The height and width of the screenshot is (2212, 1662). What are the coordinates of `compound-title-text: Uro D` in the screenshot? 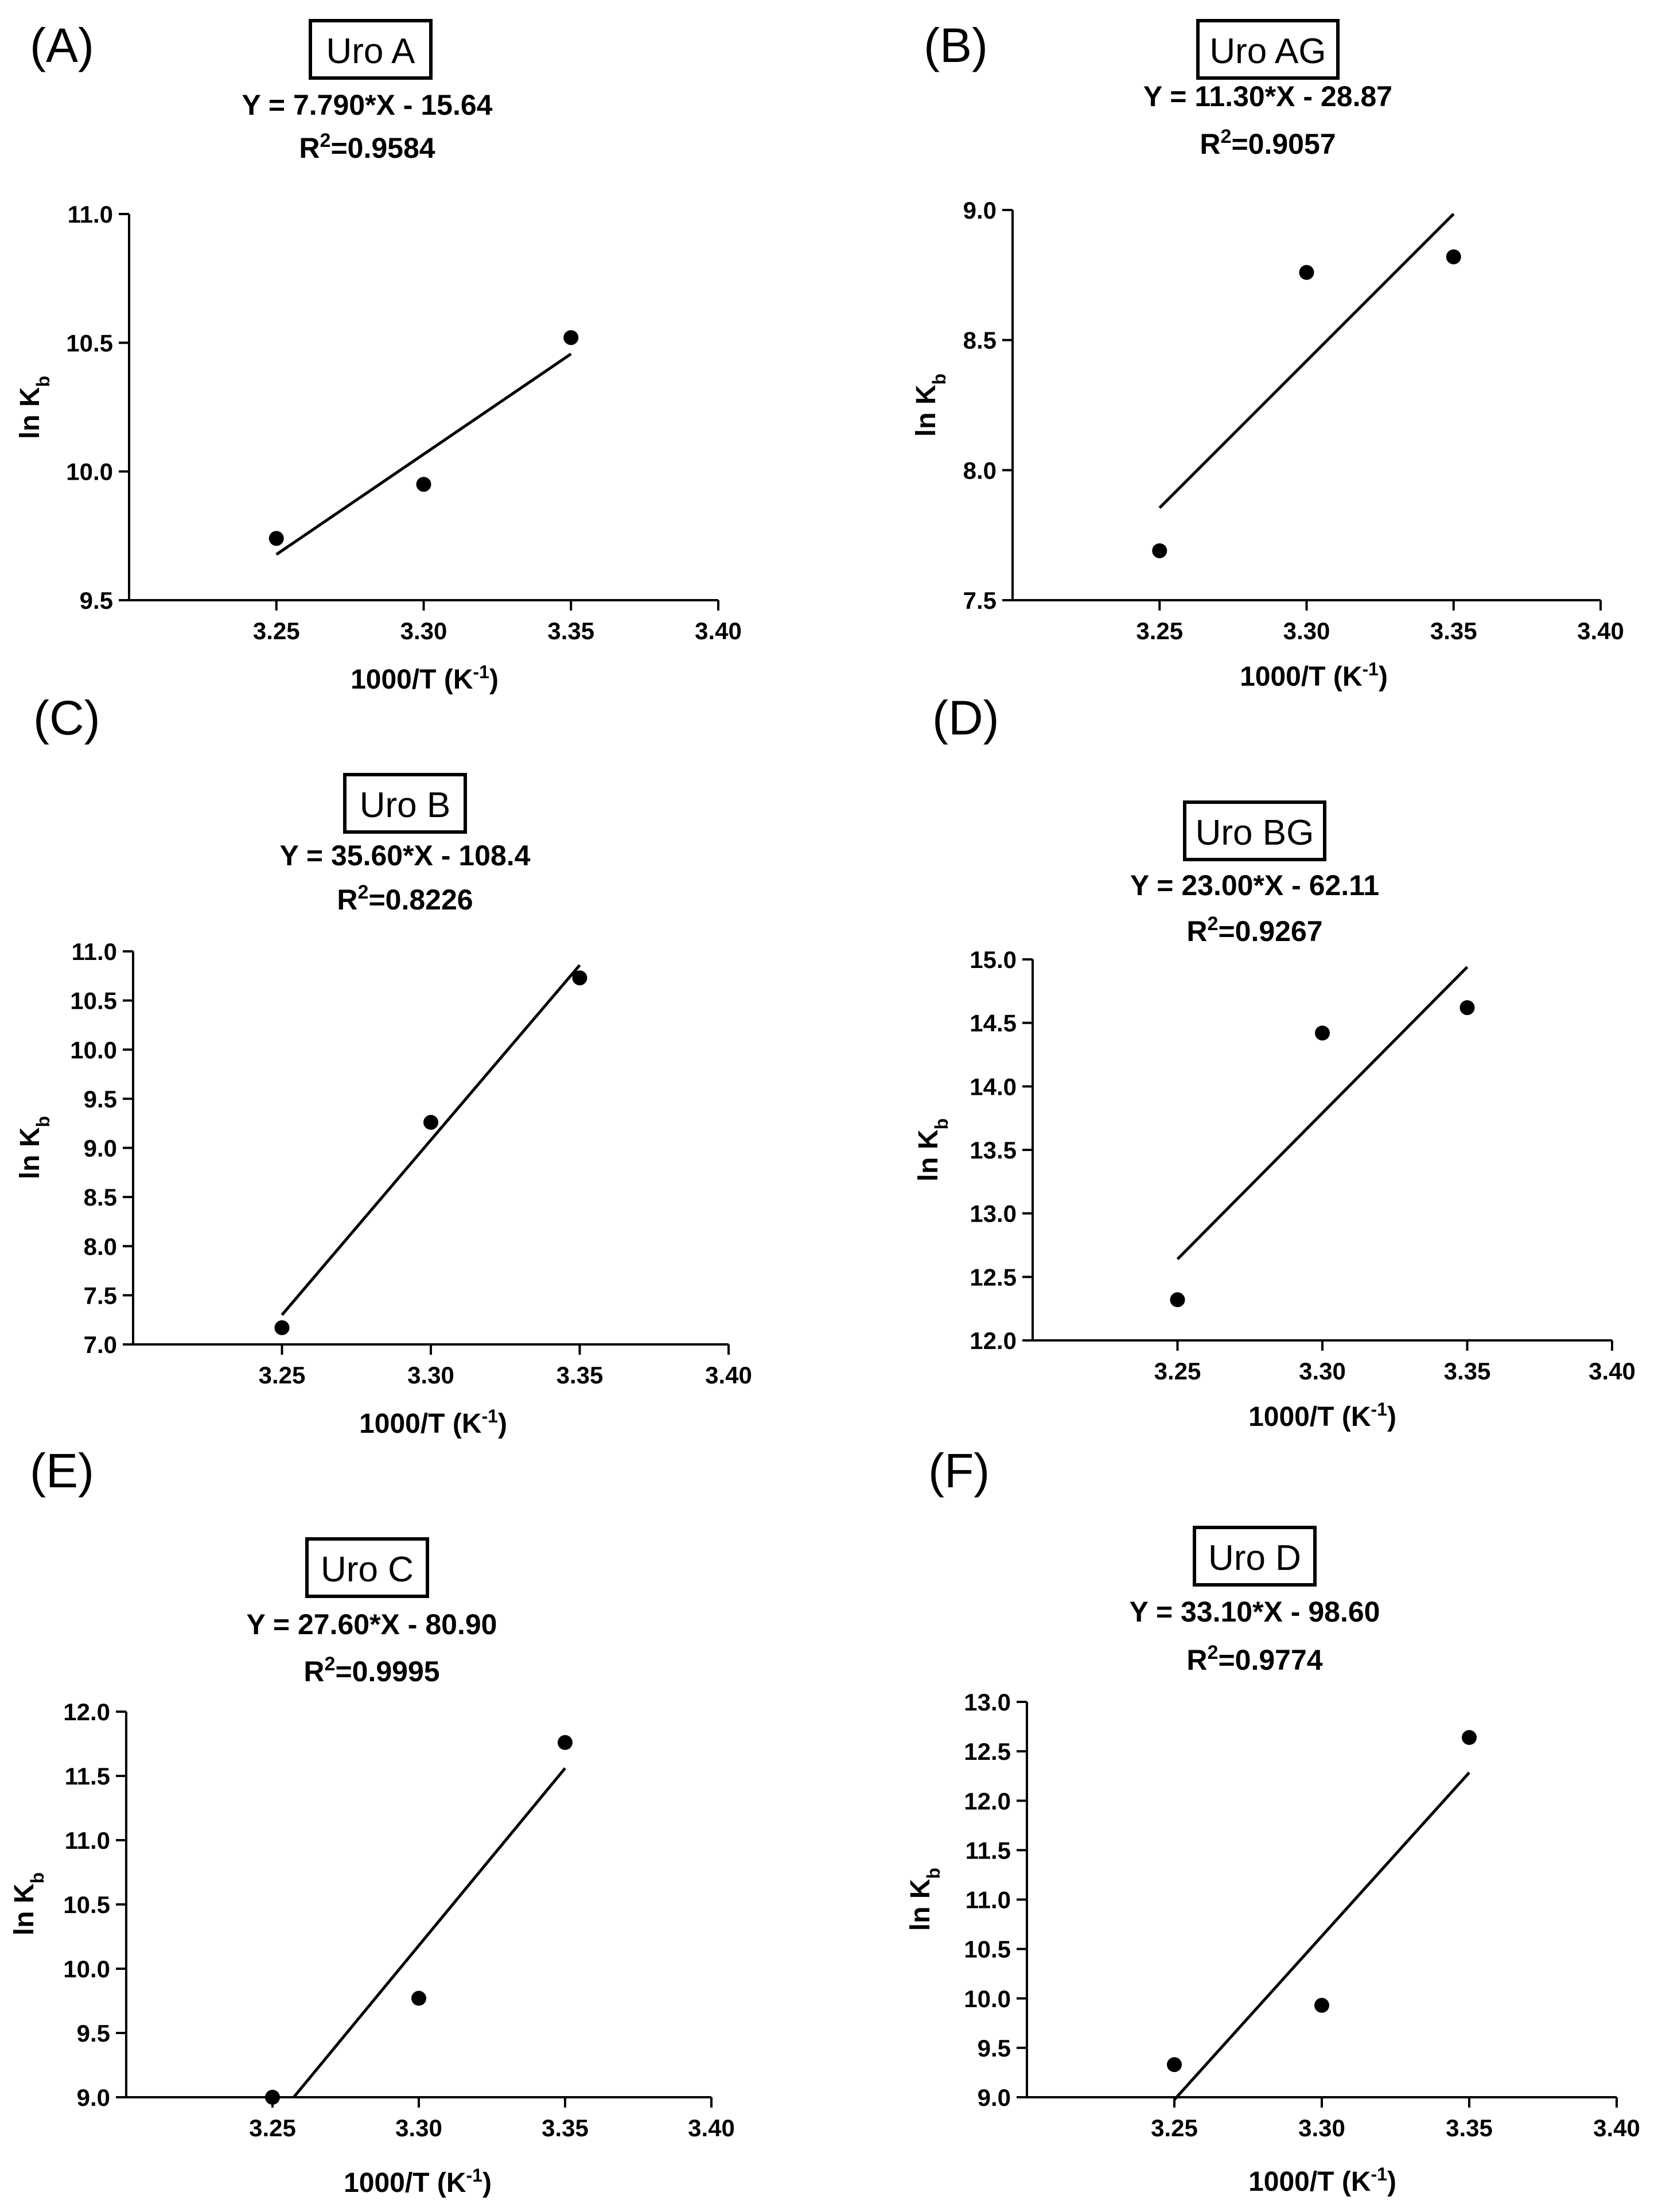 It's located at (1254, 1558).